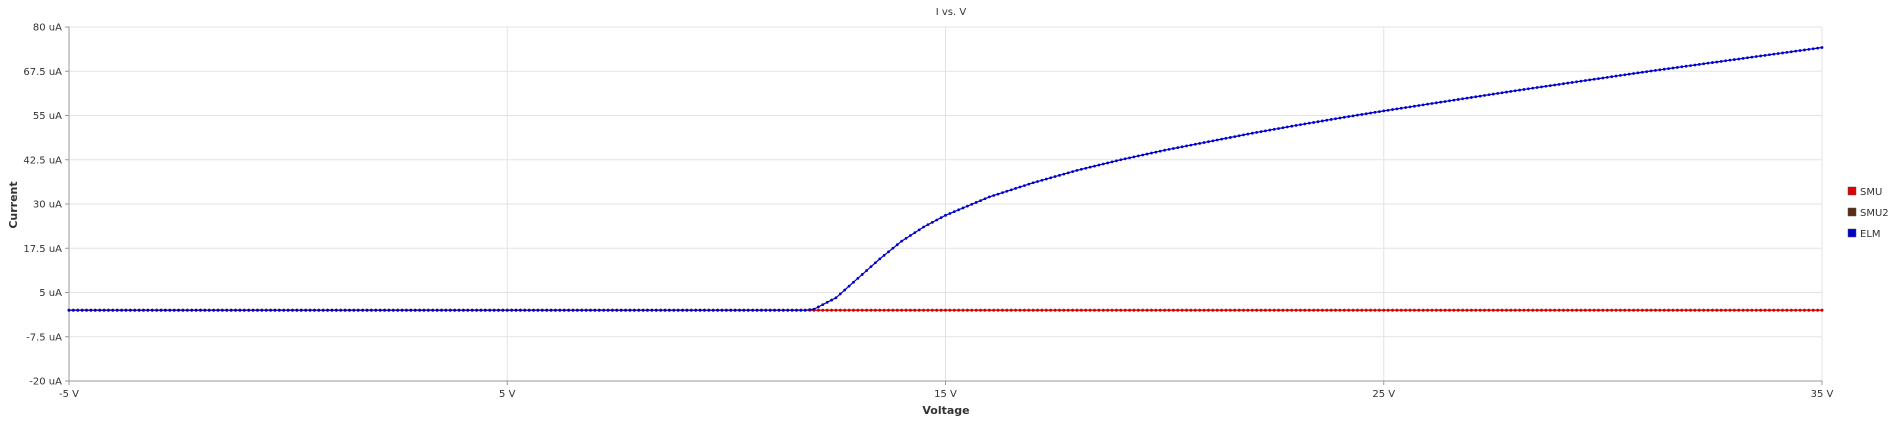  Describe the element at coordinates (45, 382) in the screenshot. I see `y-tick-label: -20 uA` at that location.